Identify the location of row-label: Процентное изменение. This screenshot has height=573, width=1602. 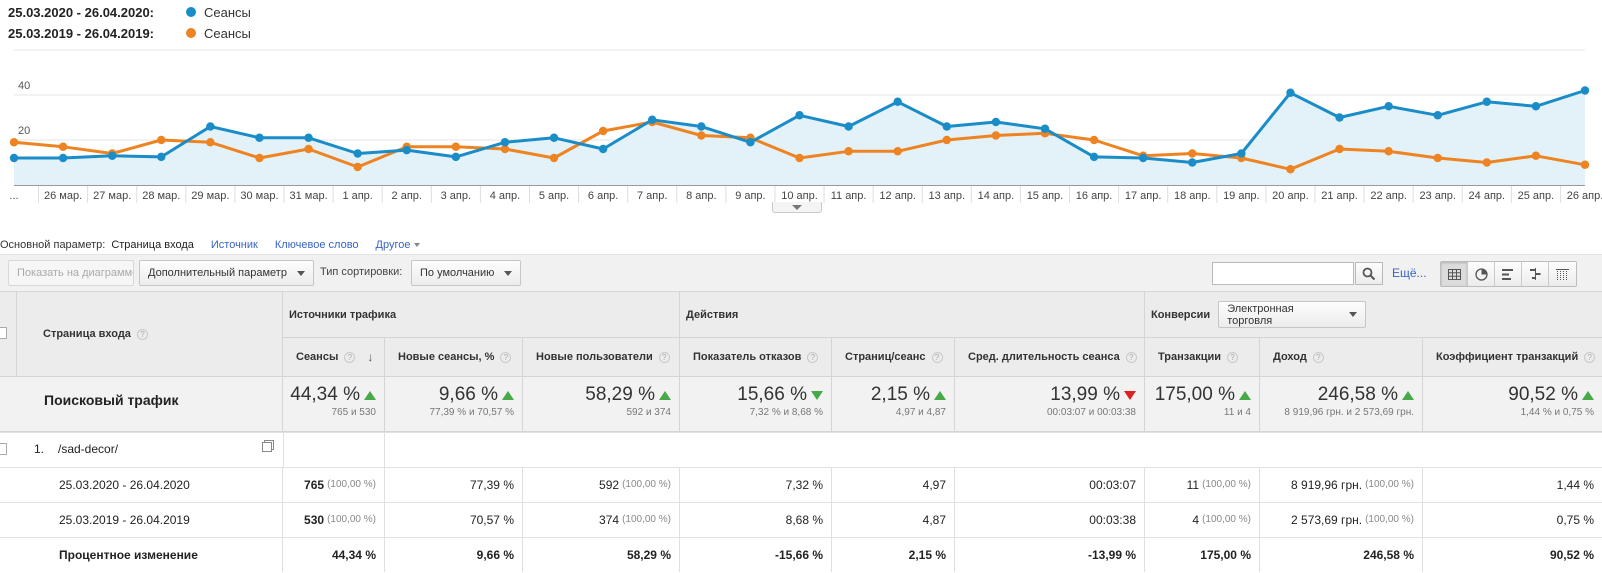
(128, 554).